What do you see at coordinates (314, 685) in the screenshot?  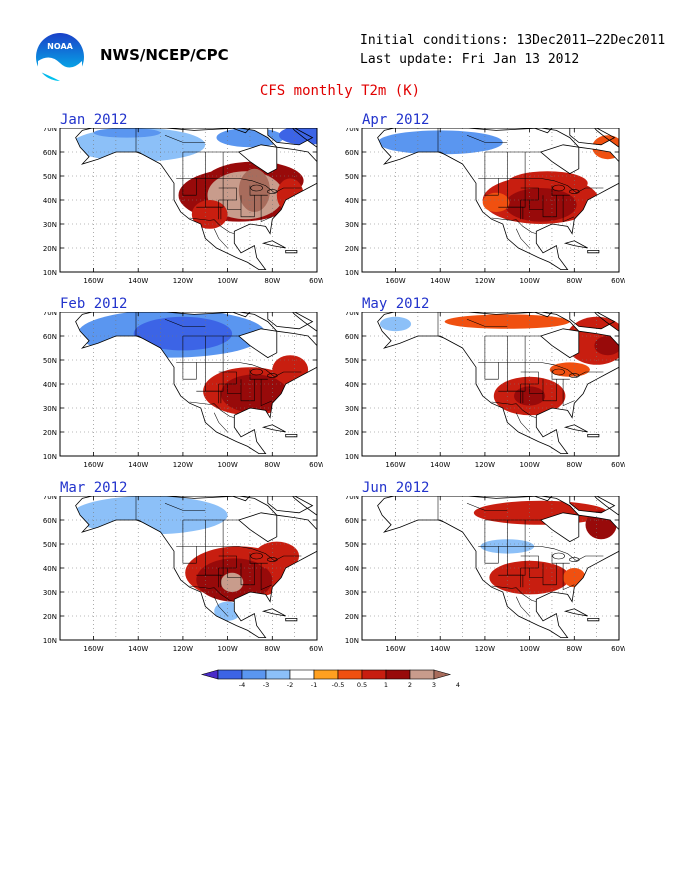 I see `colorbar-label: -1` at bounding box center [314, 685].